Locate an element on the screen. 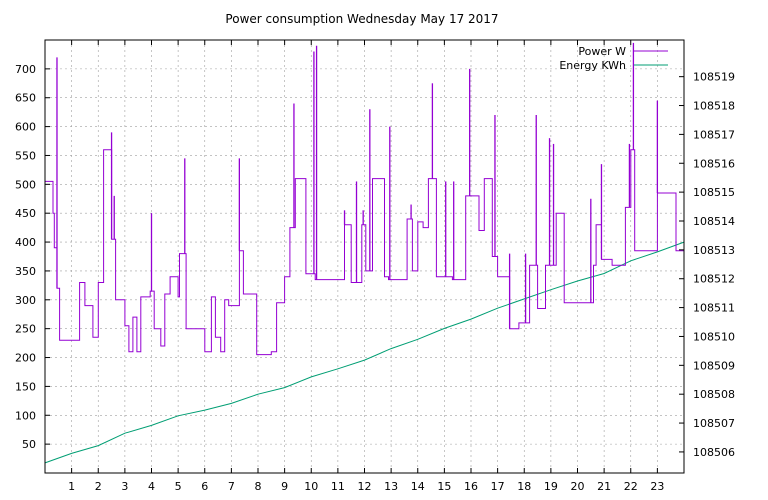  x-tick-label: 17 is located at coordinates (498, 486).